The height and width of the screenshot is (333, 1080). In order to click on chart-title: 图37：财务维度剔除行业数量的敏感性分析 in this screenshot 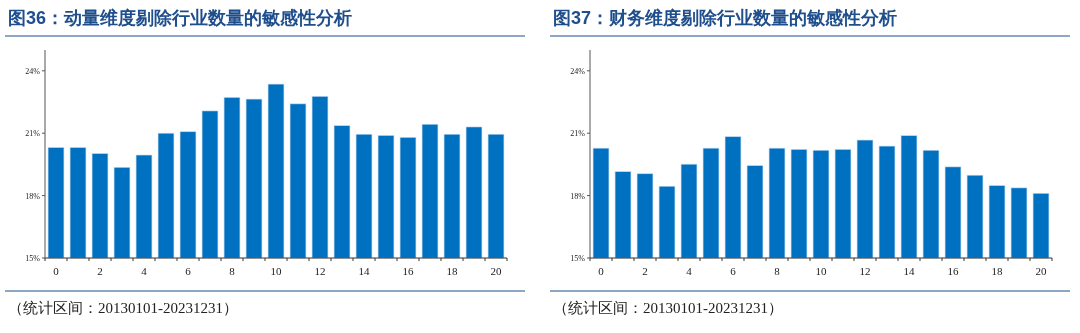, I will do `click(725, 18)`.